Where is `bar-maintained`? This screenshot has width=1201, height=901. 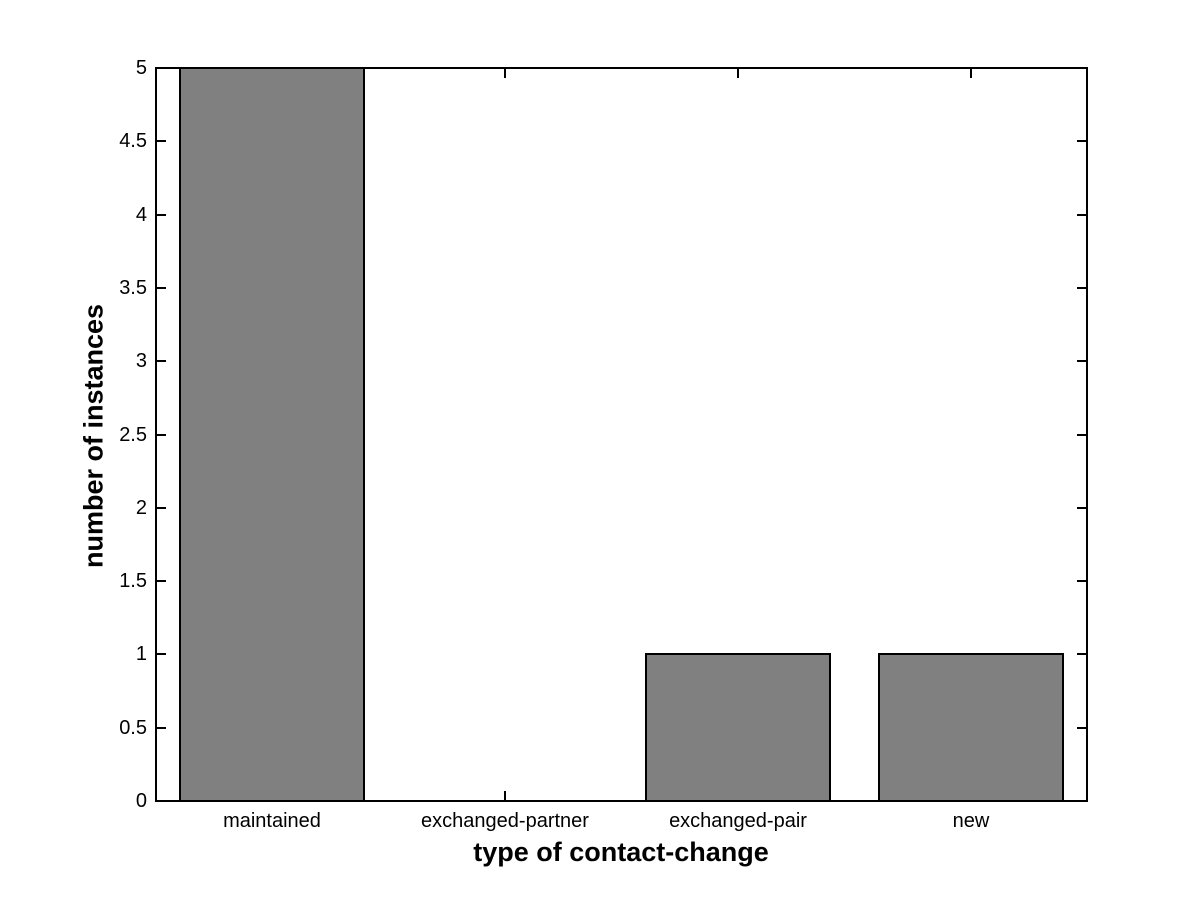
bar-maintained is located at coordinates (272, 434).